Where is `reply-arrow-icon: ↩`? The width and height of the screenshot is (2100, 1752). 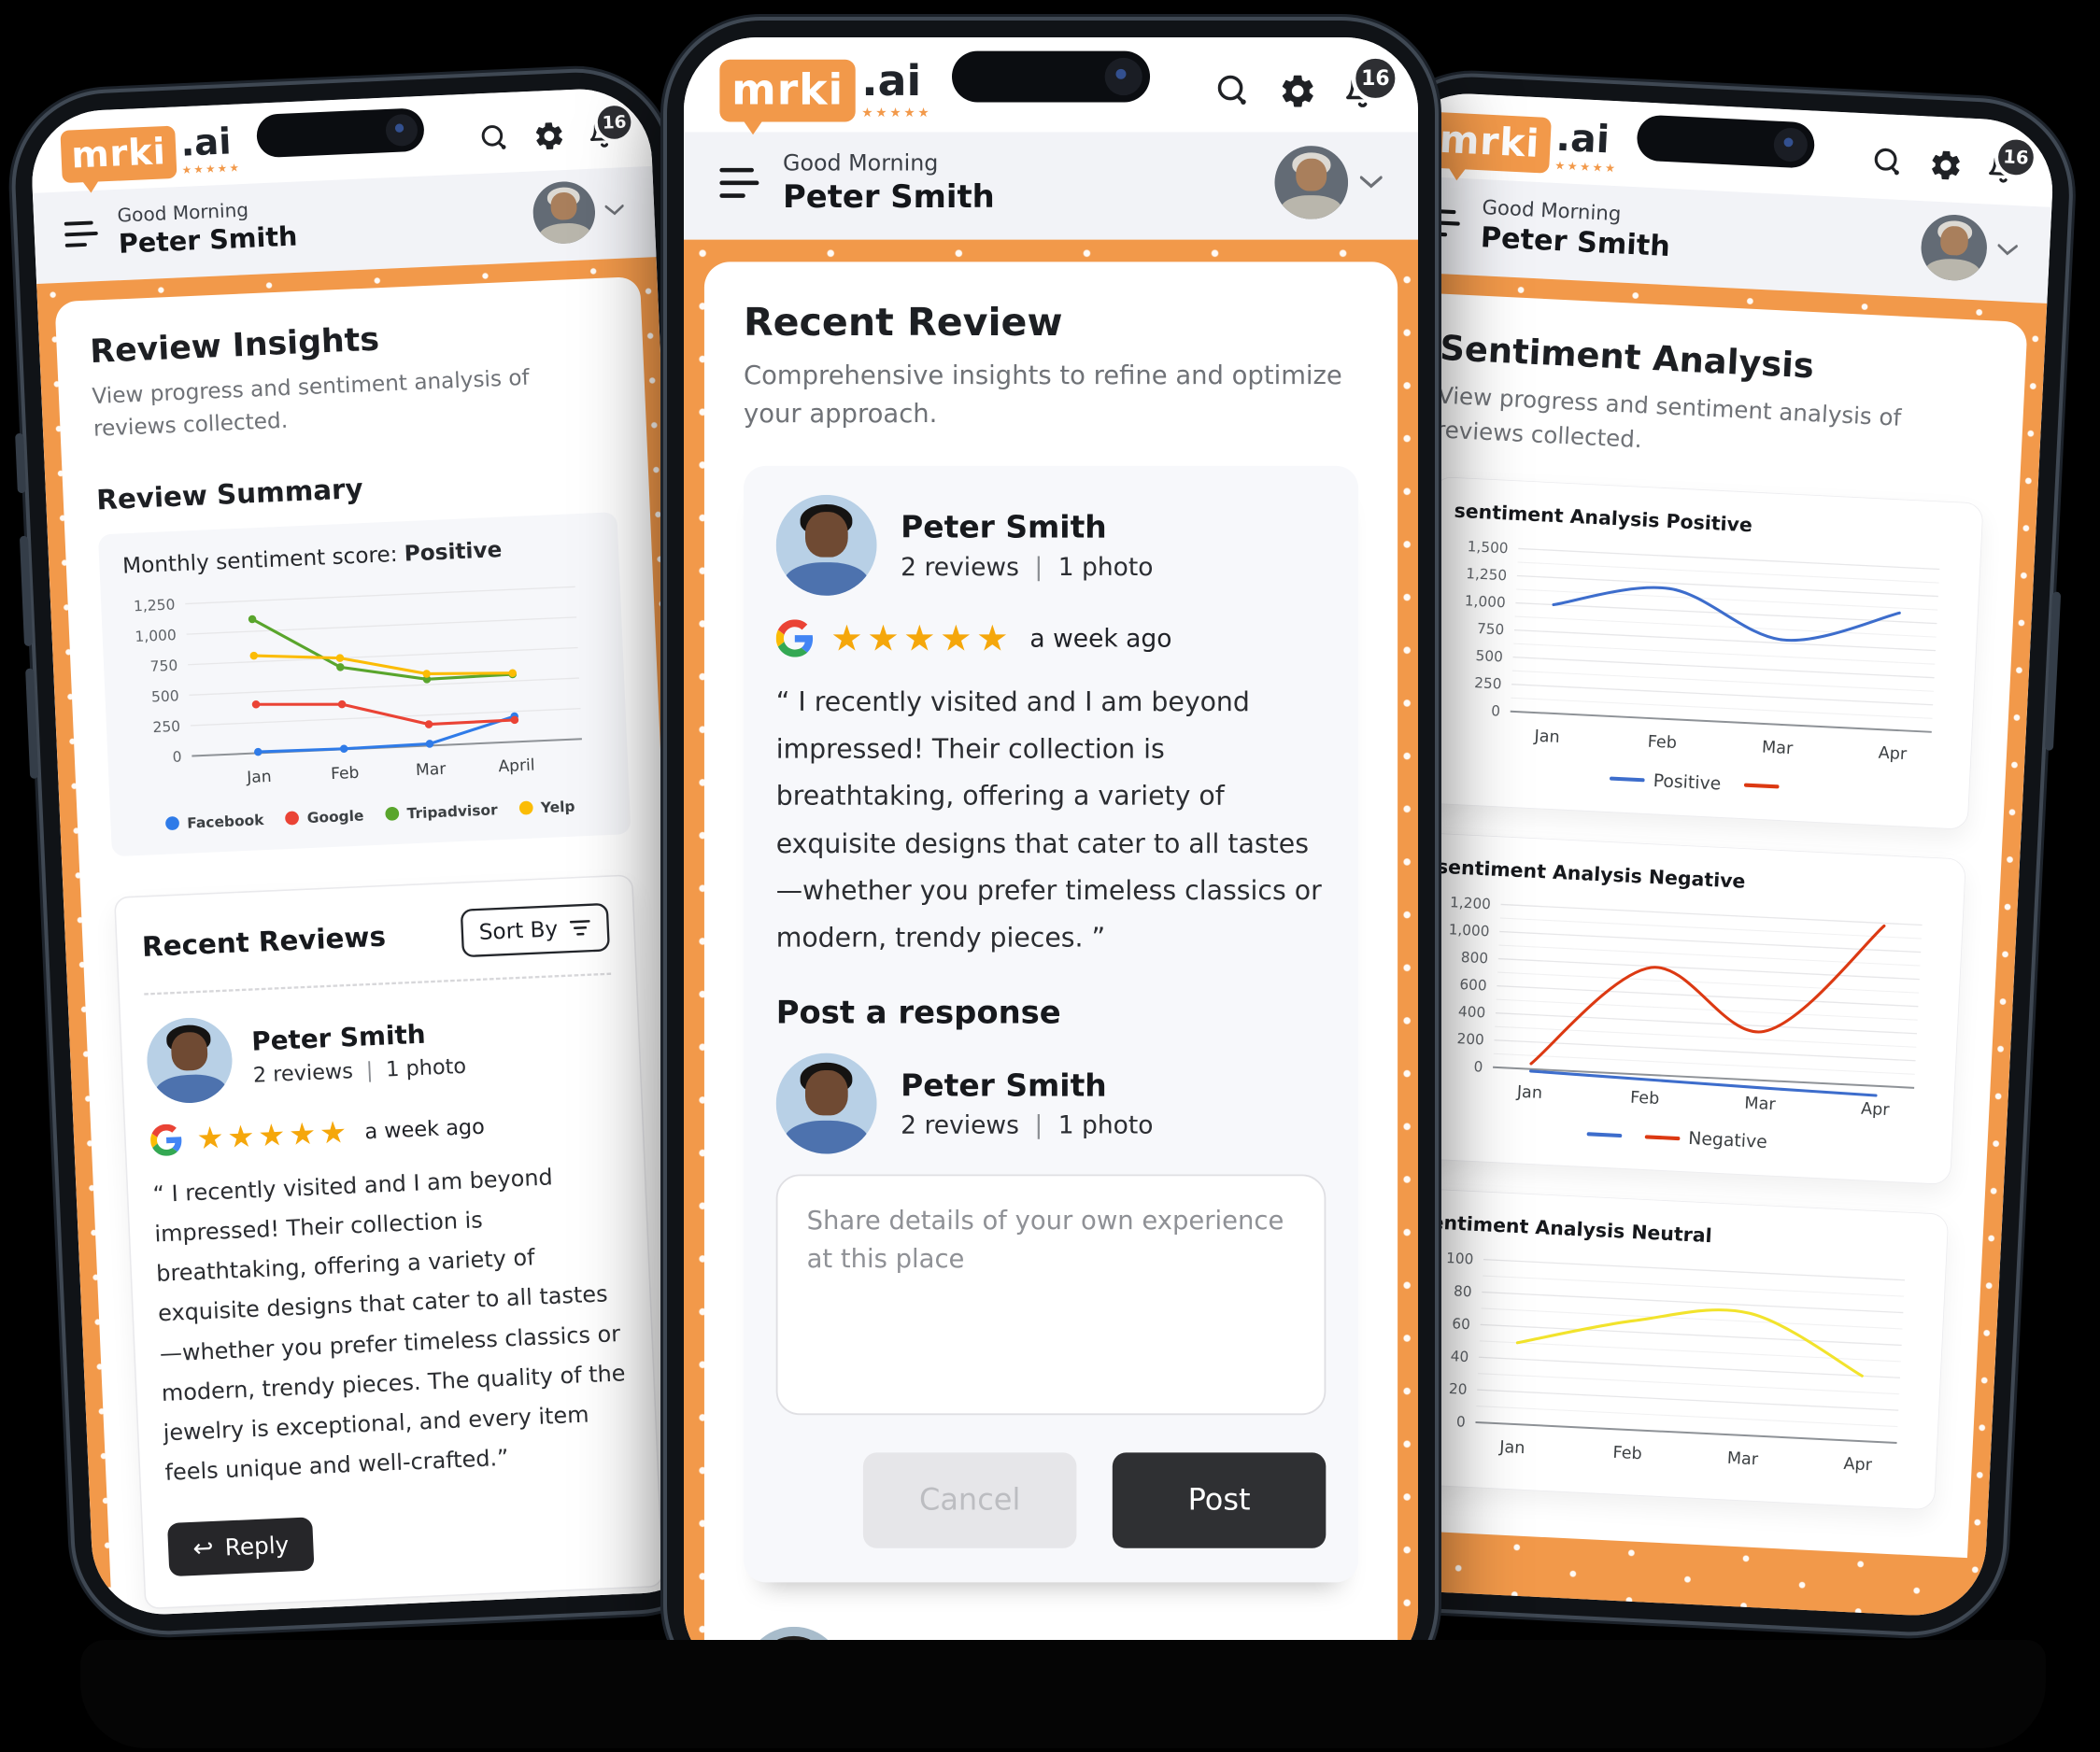 reply-arrow-icon: ↩ is located at coordinates (204, 1548).